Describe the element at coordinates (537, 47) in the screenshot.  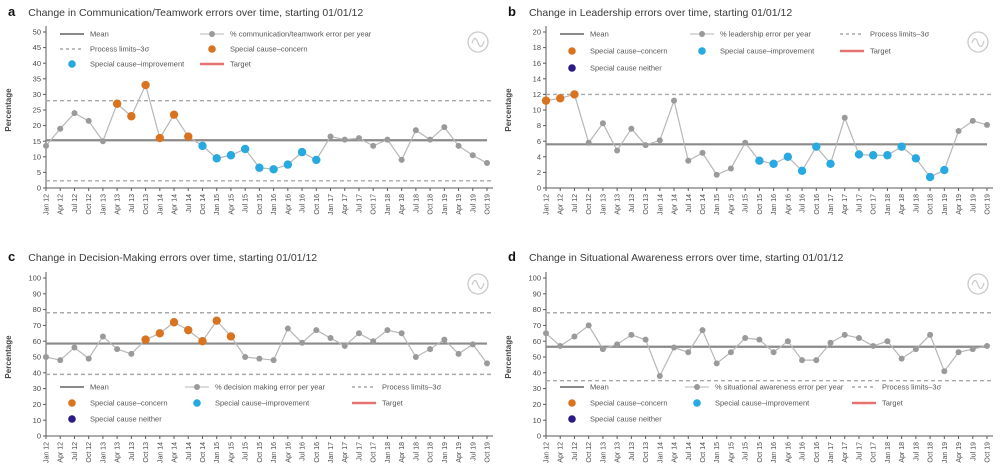
I see `y-tick-label: 18` at that location.